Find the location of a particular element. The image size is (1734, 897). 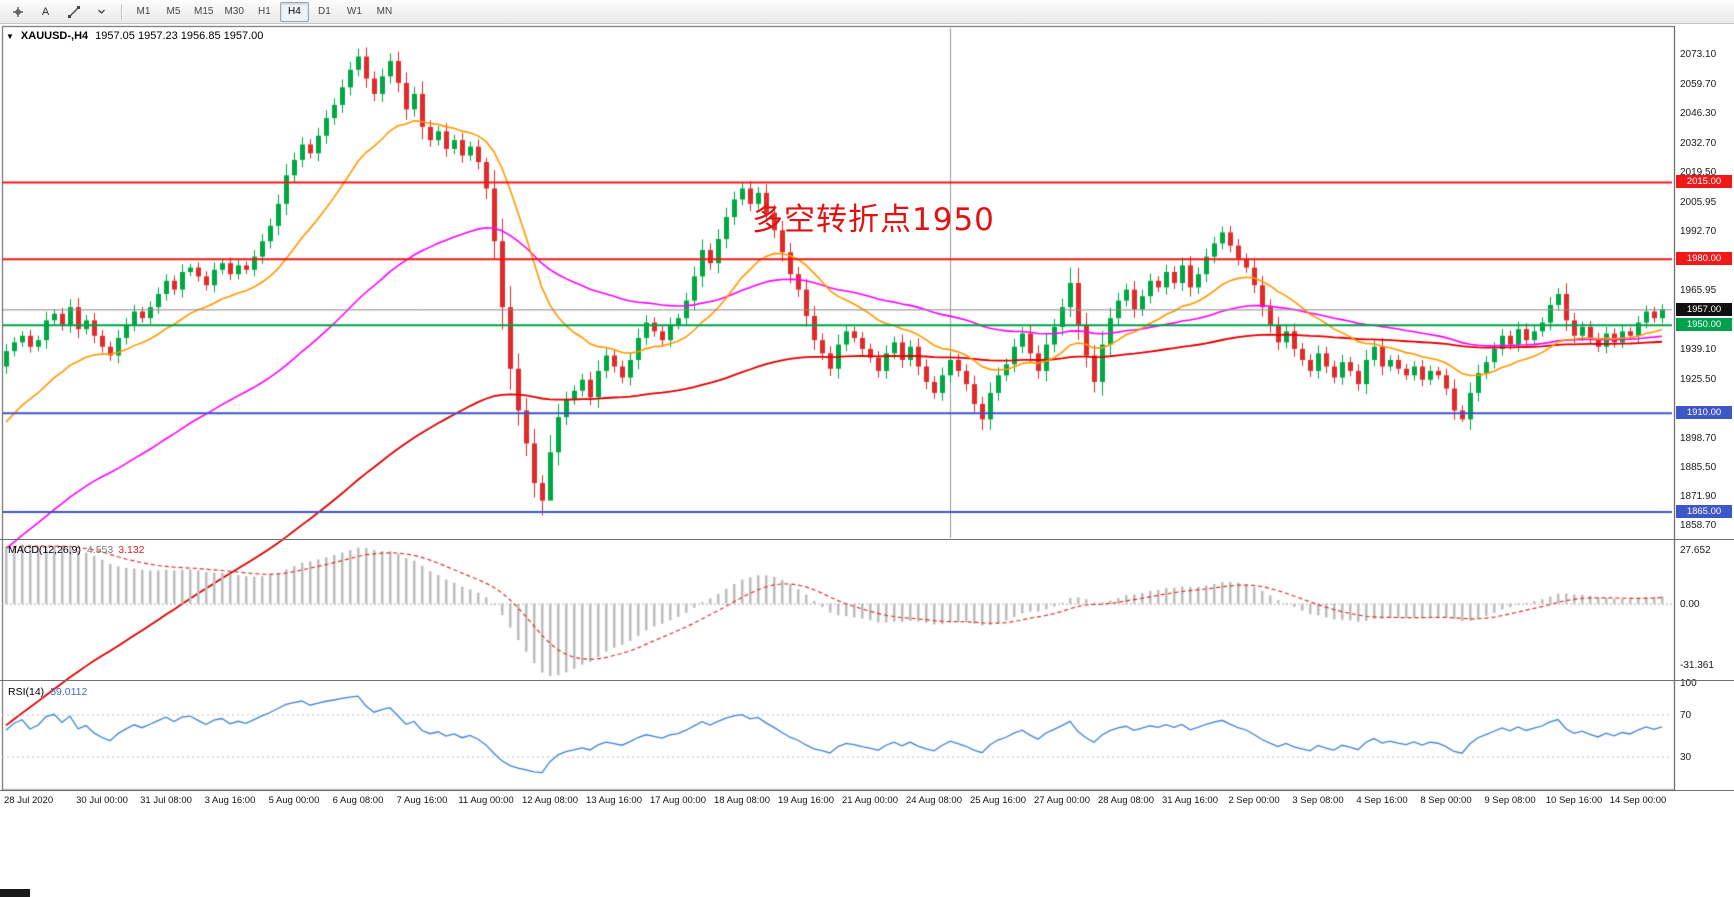

rsi-value: 59.0112 is located at coordinates (69, 692).